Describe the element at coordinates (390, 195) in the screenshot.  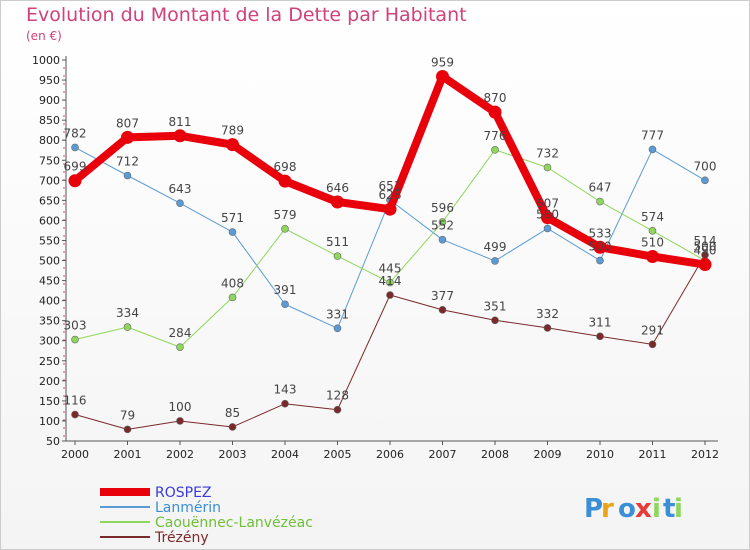
I see `data-label: 628` at that location.